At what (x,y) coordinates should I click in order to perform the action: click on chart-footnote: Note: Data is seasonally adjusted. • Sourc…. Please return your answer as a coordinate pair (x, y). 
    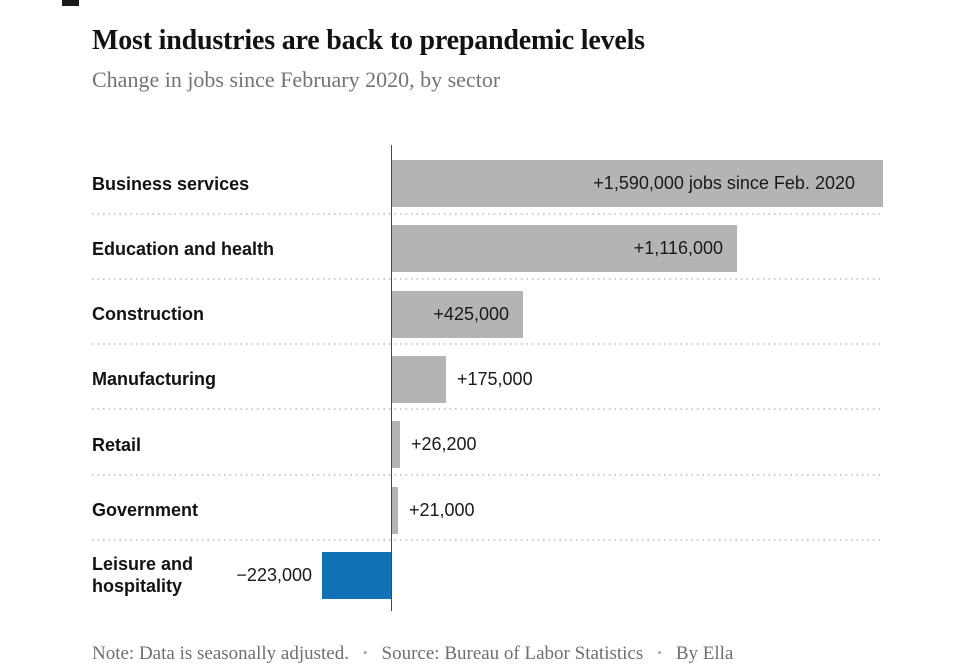
    Looking at the image, I should click on (502, 653).